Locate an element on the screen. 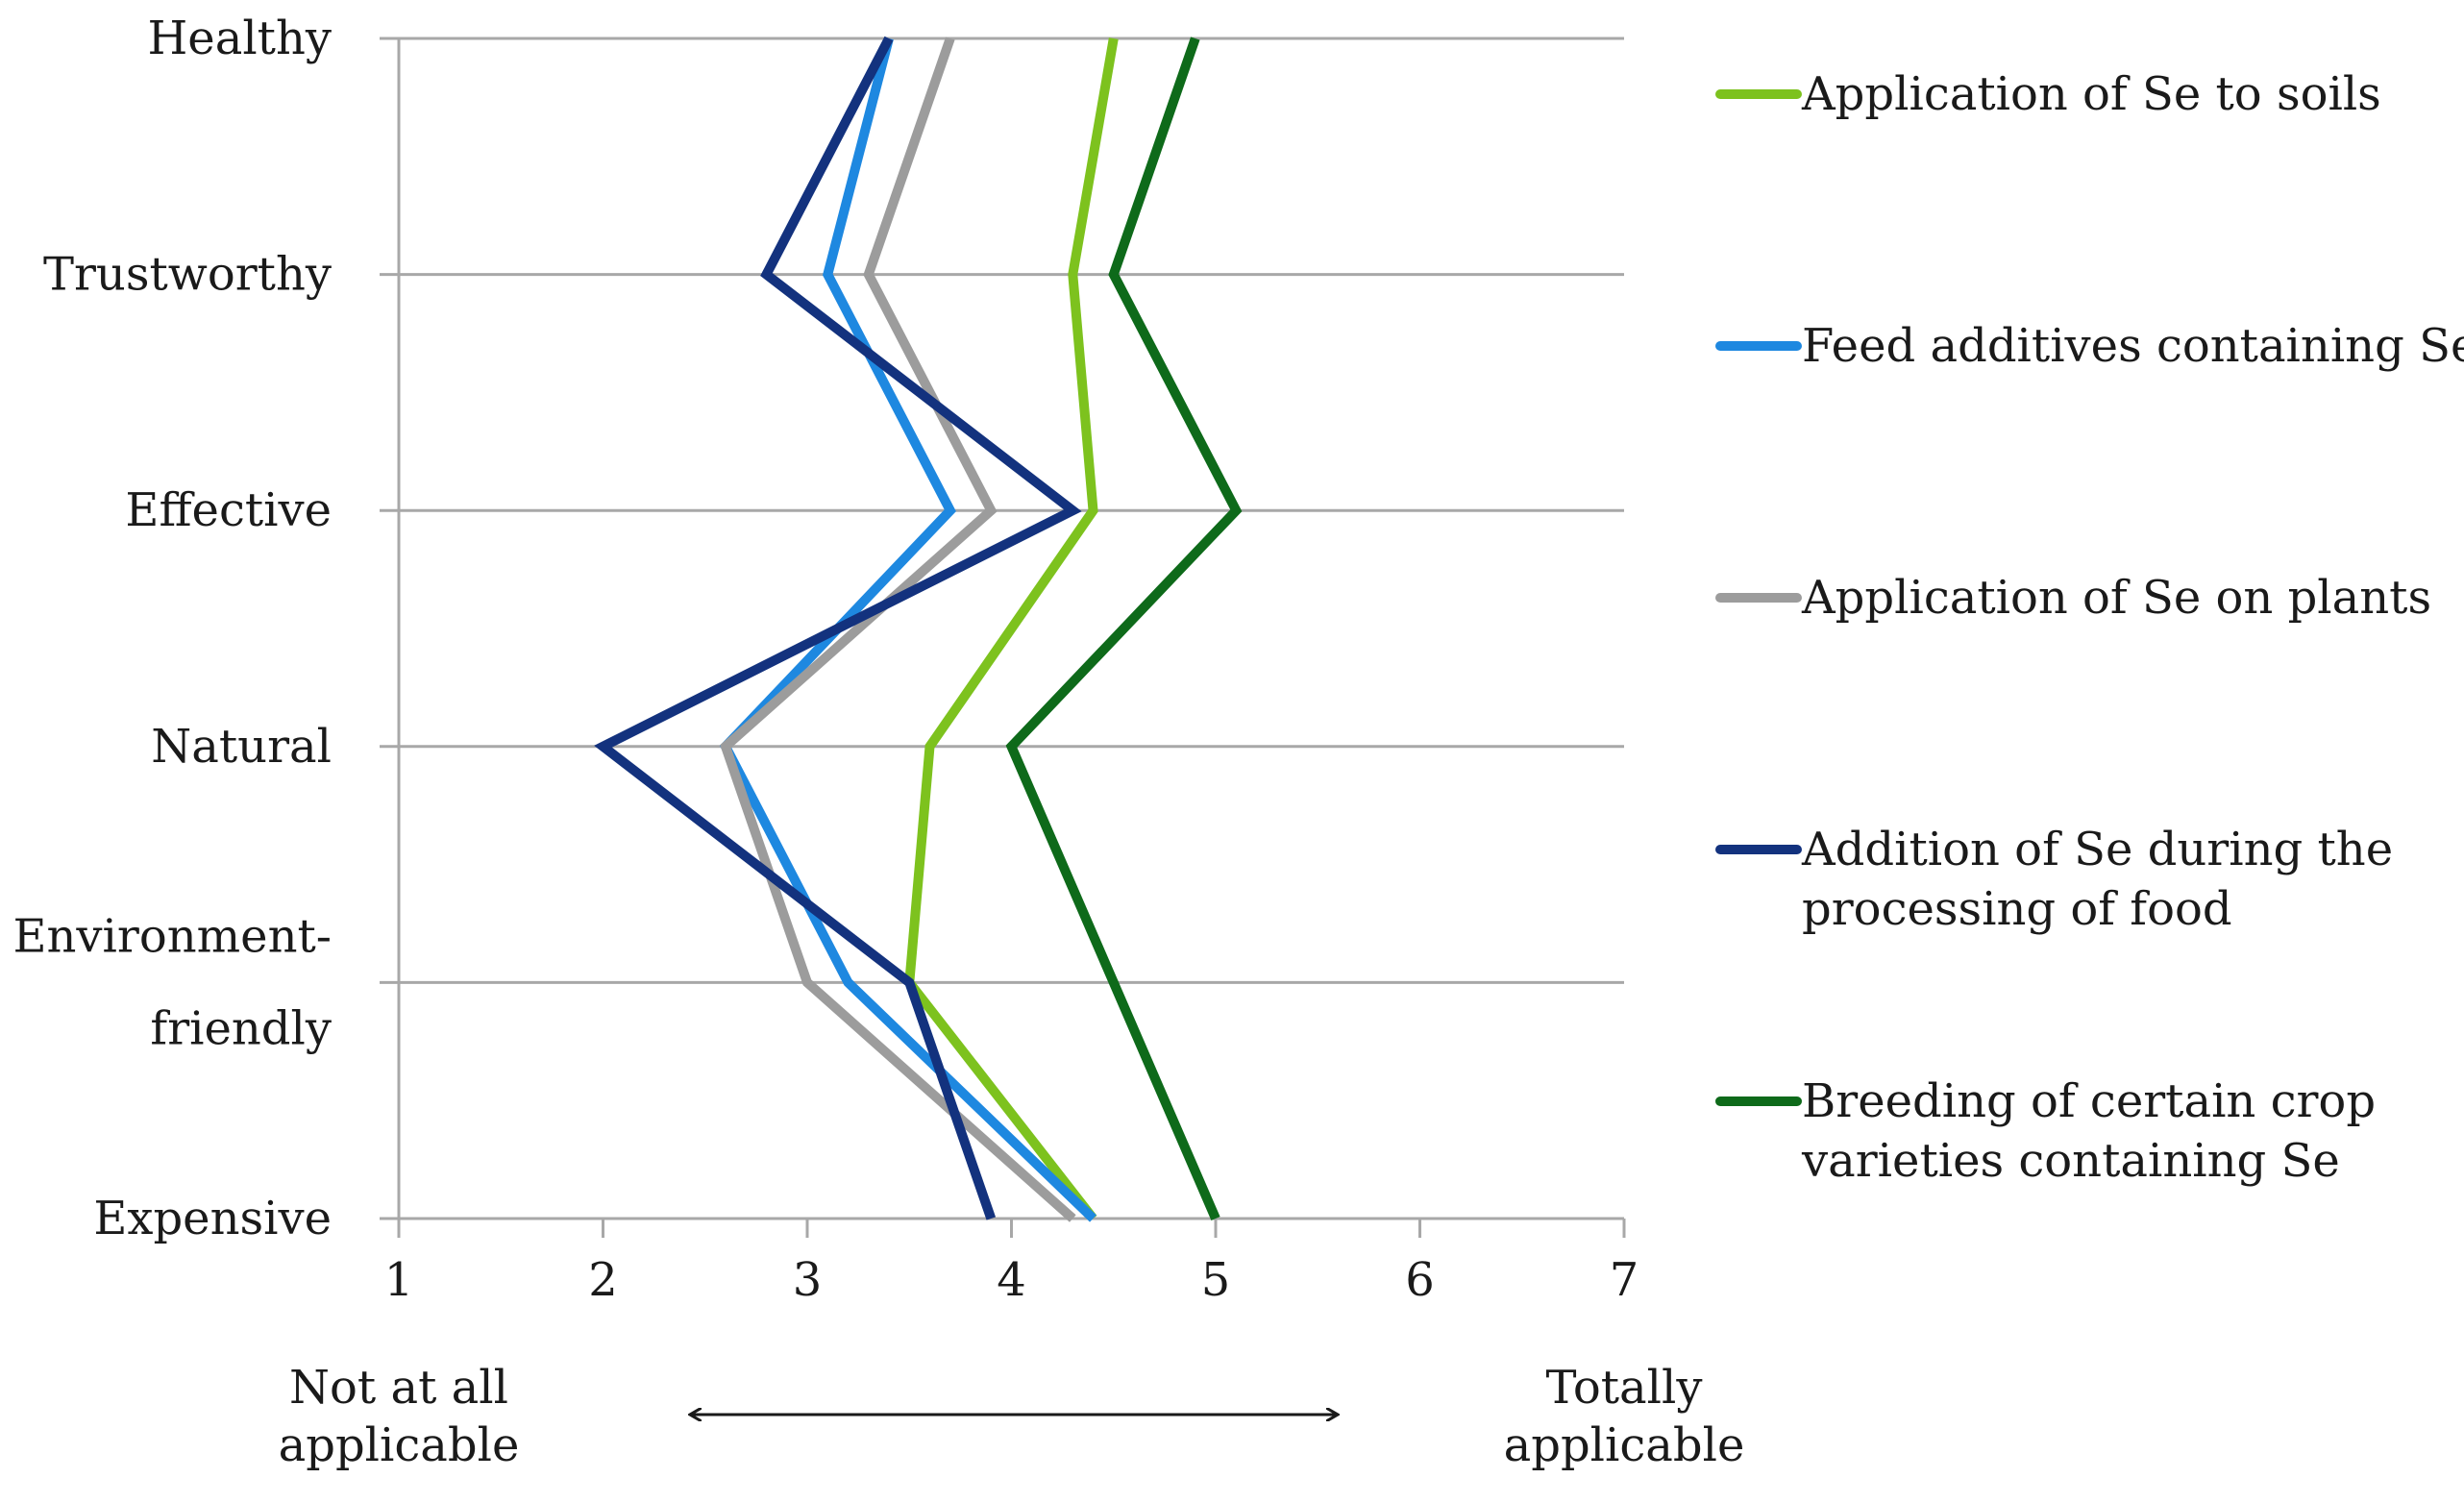  category-label: Effective is located at coordinates (228, 510).